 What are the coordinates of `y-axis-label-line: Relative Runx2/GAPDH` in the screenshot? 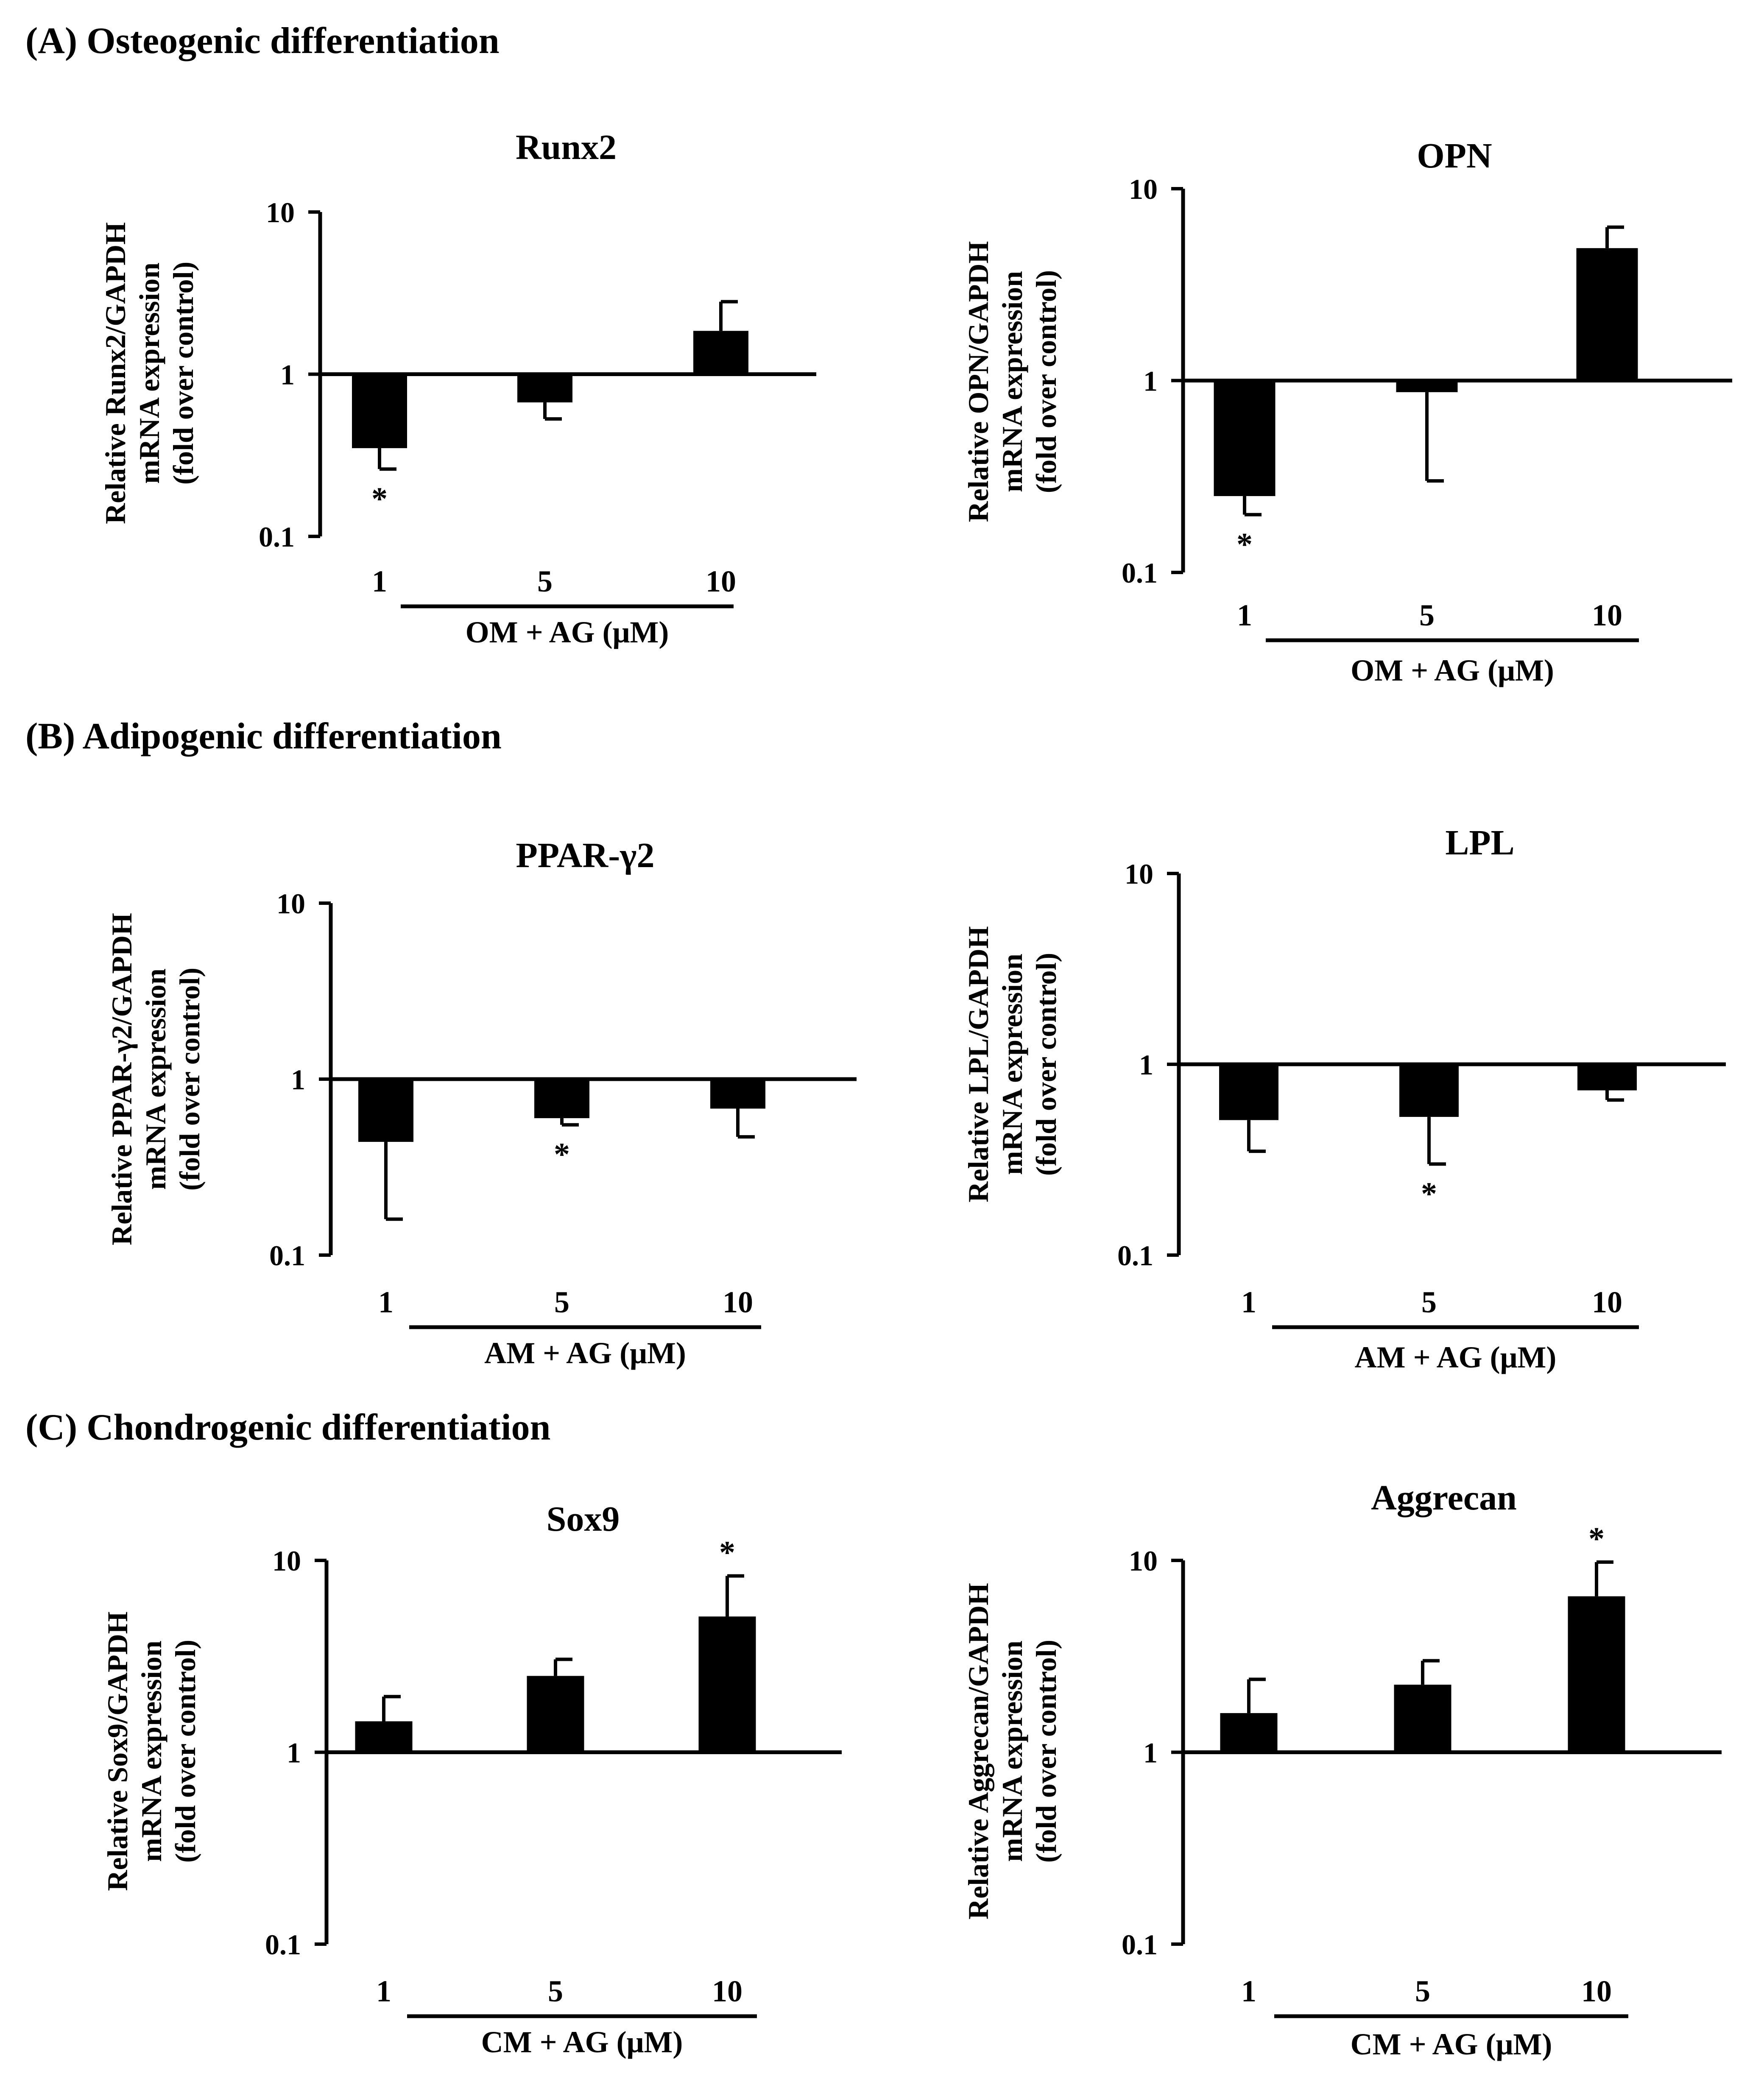 It's located at (115, 373).